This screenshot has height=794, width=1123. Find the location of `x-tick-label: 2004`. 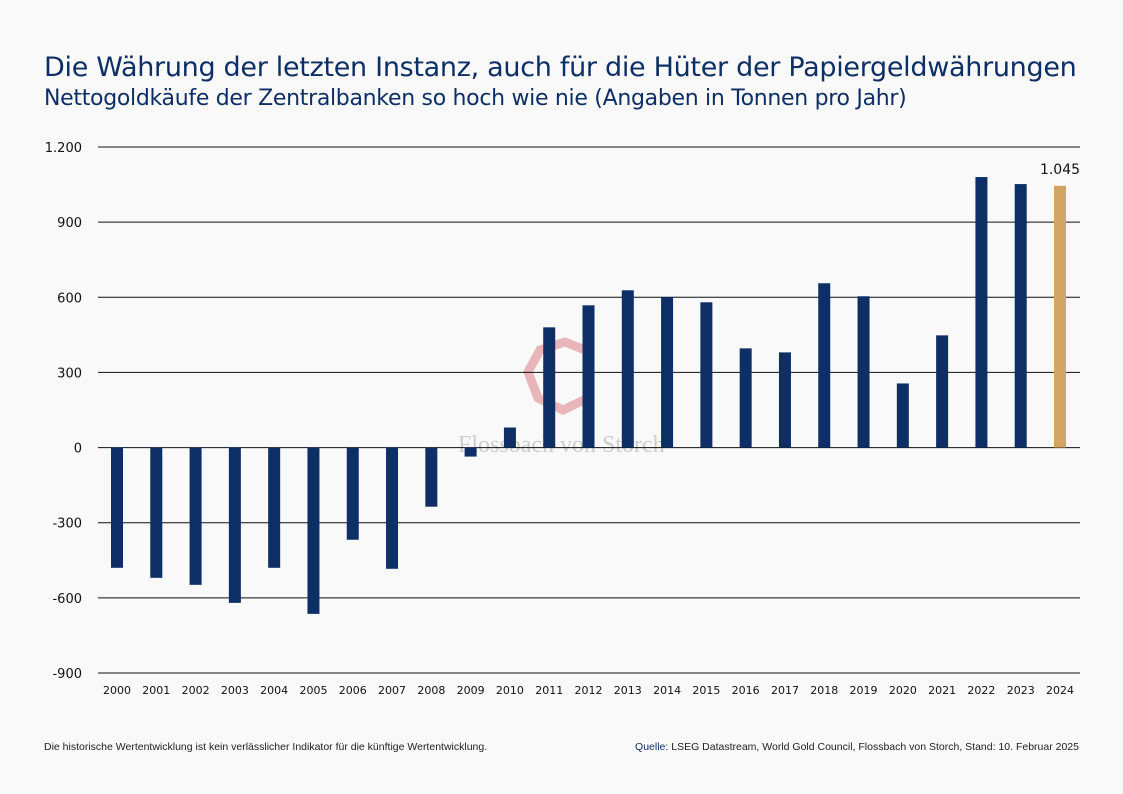

x-tick-label: 2004 is located at coordinates (274, 690).